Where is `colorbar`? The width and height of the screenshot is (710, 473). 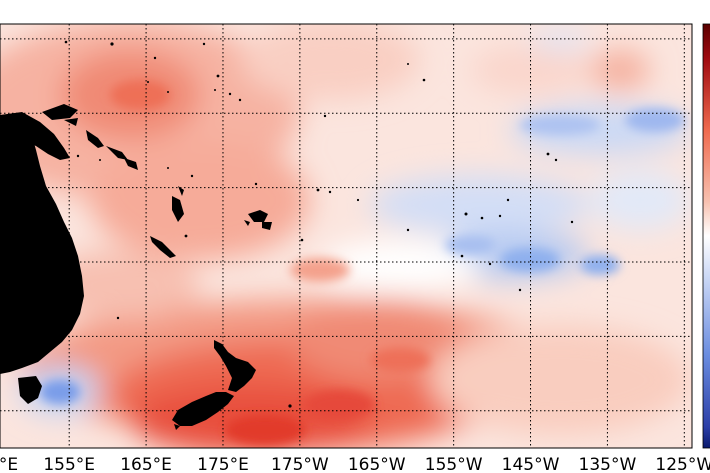
colorbar is located at coordinates (706, 236).